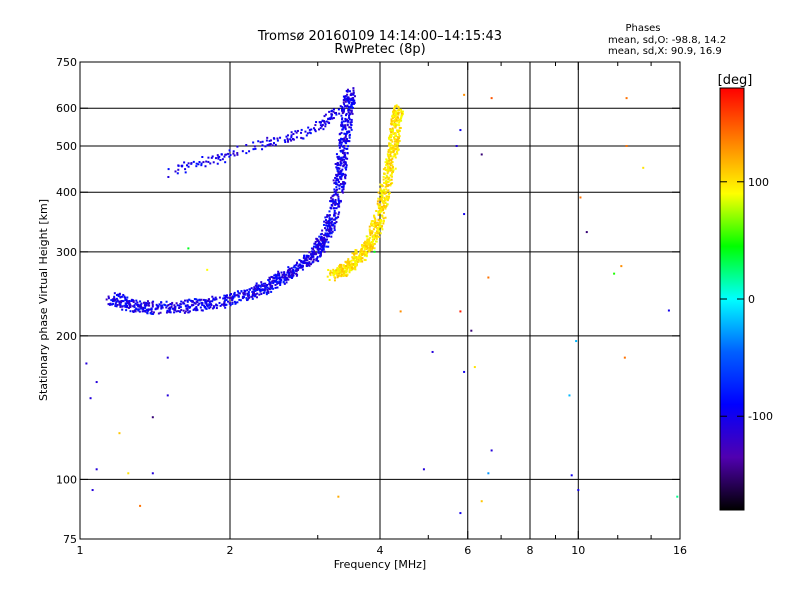 The width and height of the screenshot is (800, 600). Describe the element at coordinates (379, 49) in the screenshot. I see `chart-subtitle: RwPretec (8p)` at that location.